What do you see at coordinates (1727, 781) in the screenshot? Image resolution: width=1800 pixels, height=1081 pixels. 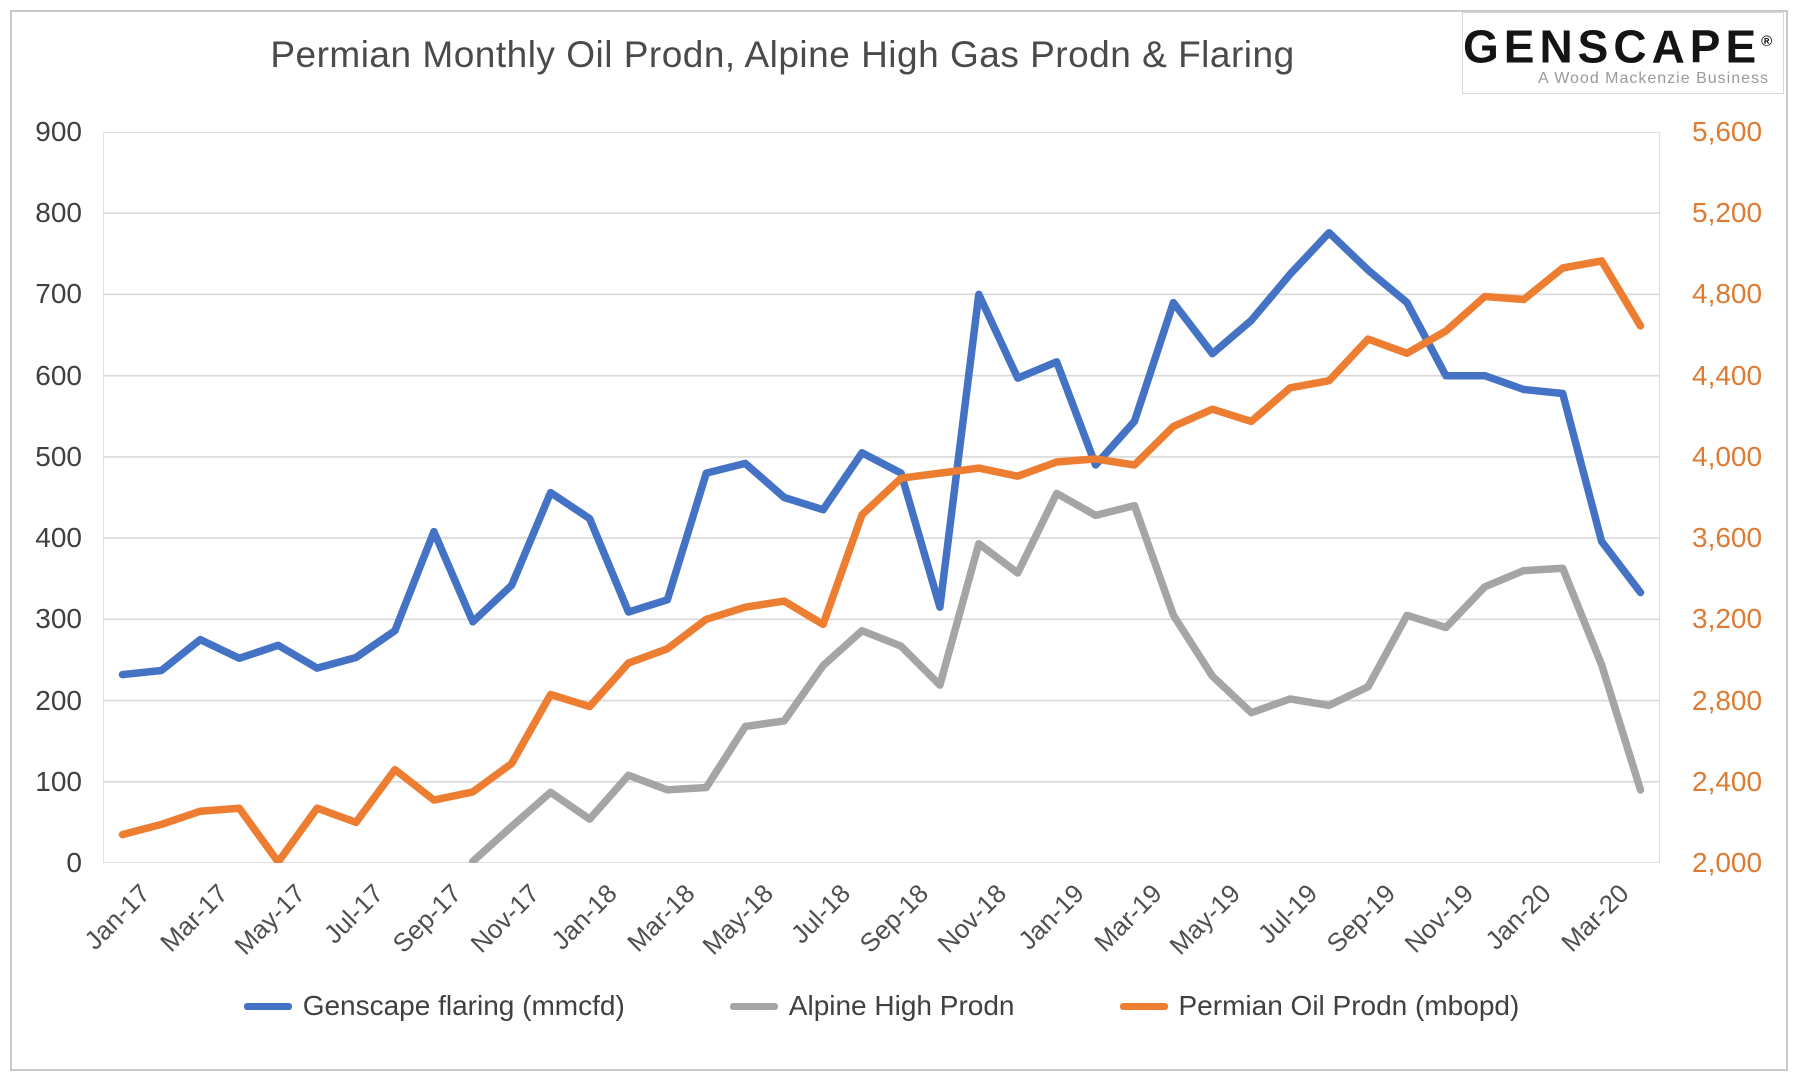 I see `right-axis-tick-label: 2,400` at bounding box center [1727, 781].